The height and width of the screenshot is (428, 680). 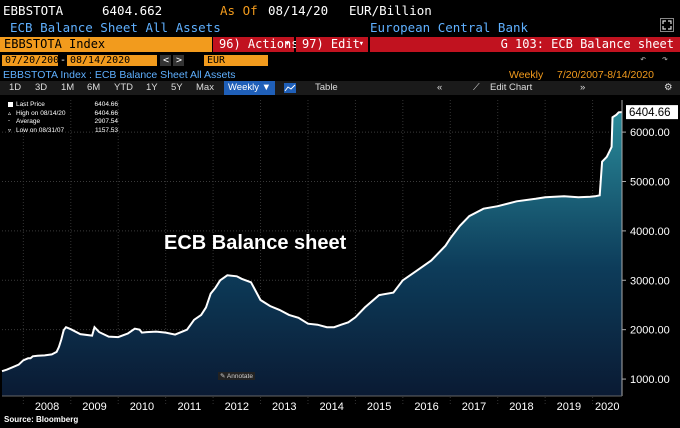 What do you see at coordinates (239, 10) in the screenshot?
I see `as-of-label: As Of` at bounding box center [239, 10].